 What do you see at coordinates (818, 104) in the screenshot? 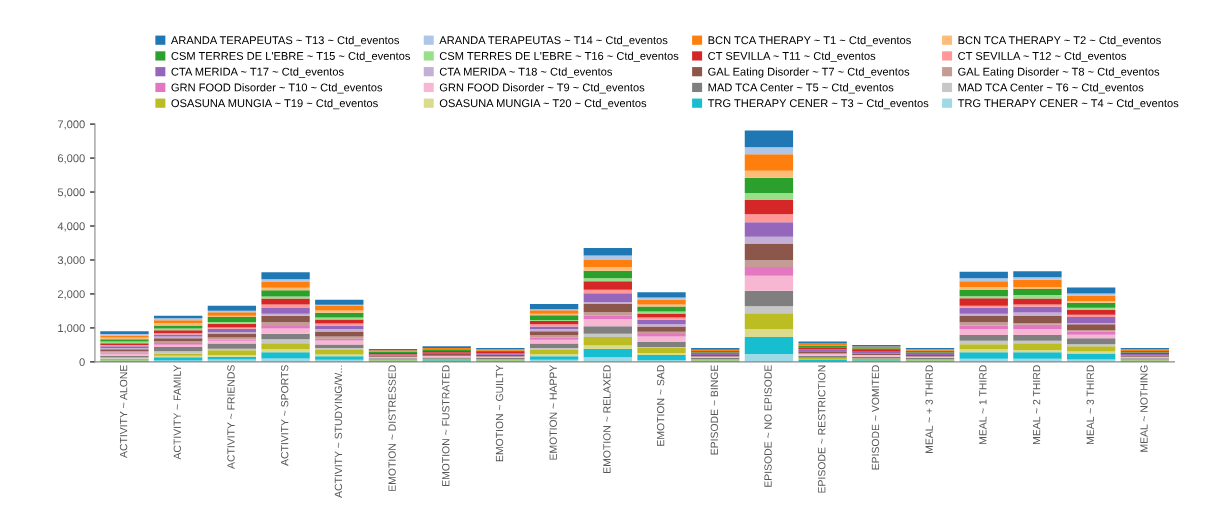
I see `legend-label: TRG THERAPY CENER ~ T3 ~ Ctd_eventos` at bounding box center [818, 104].